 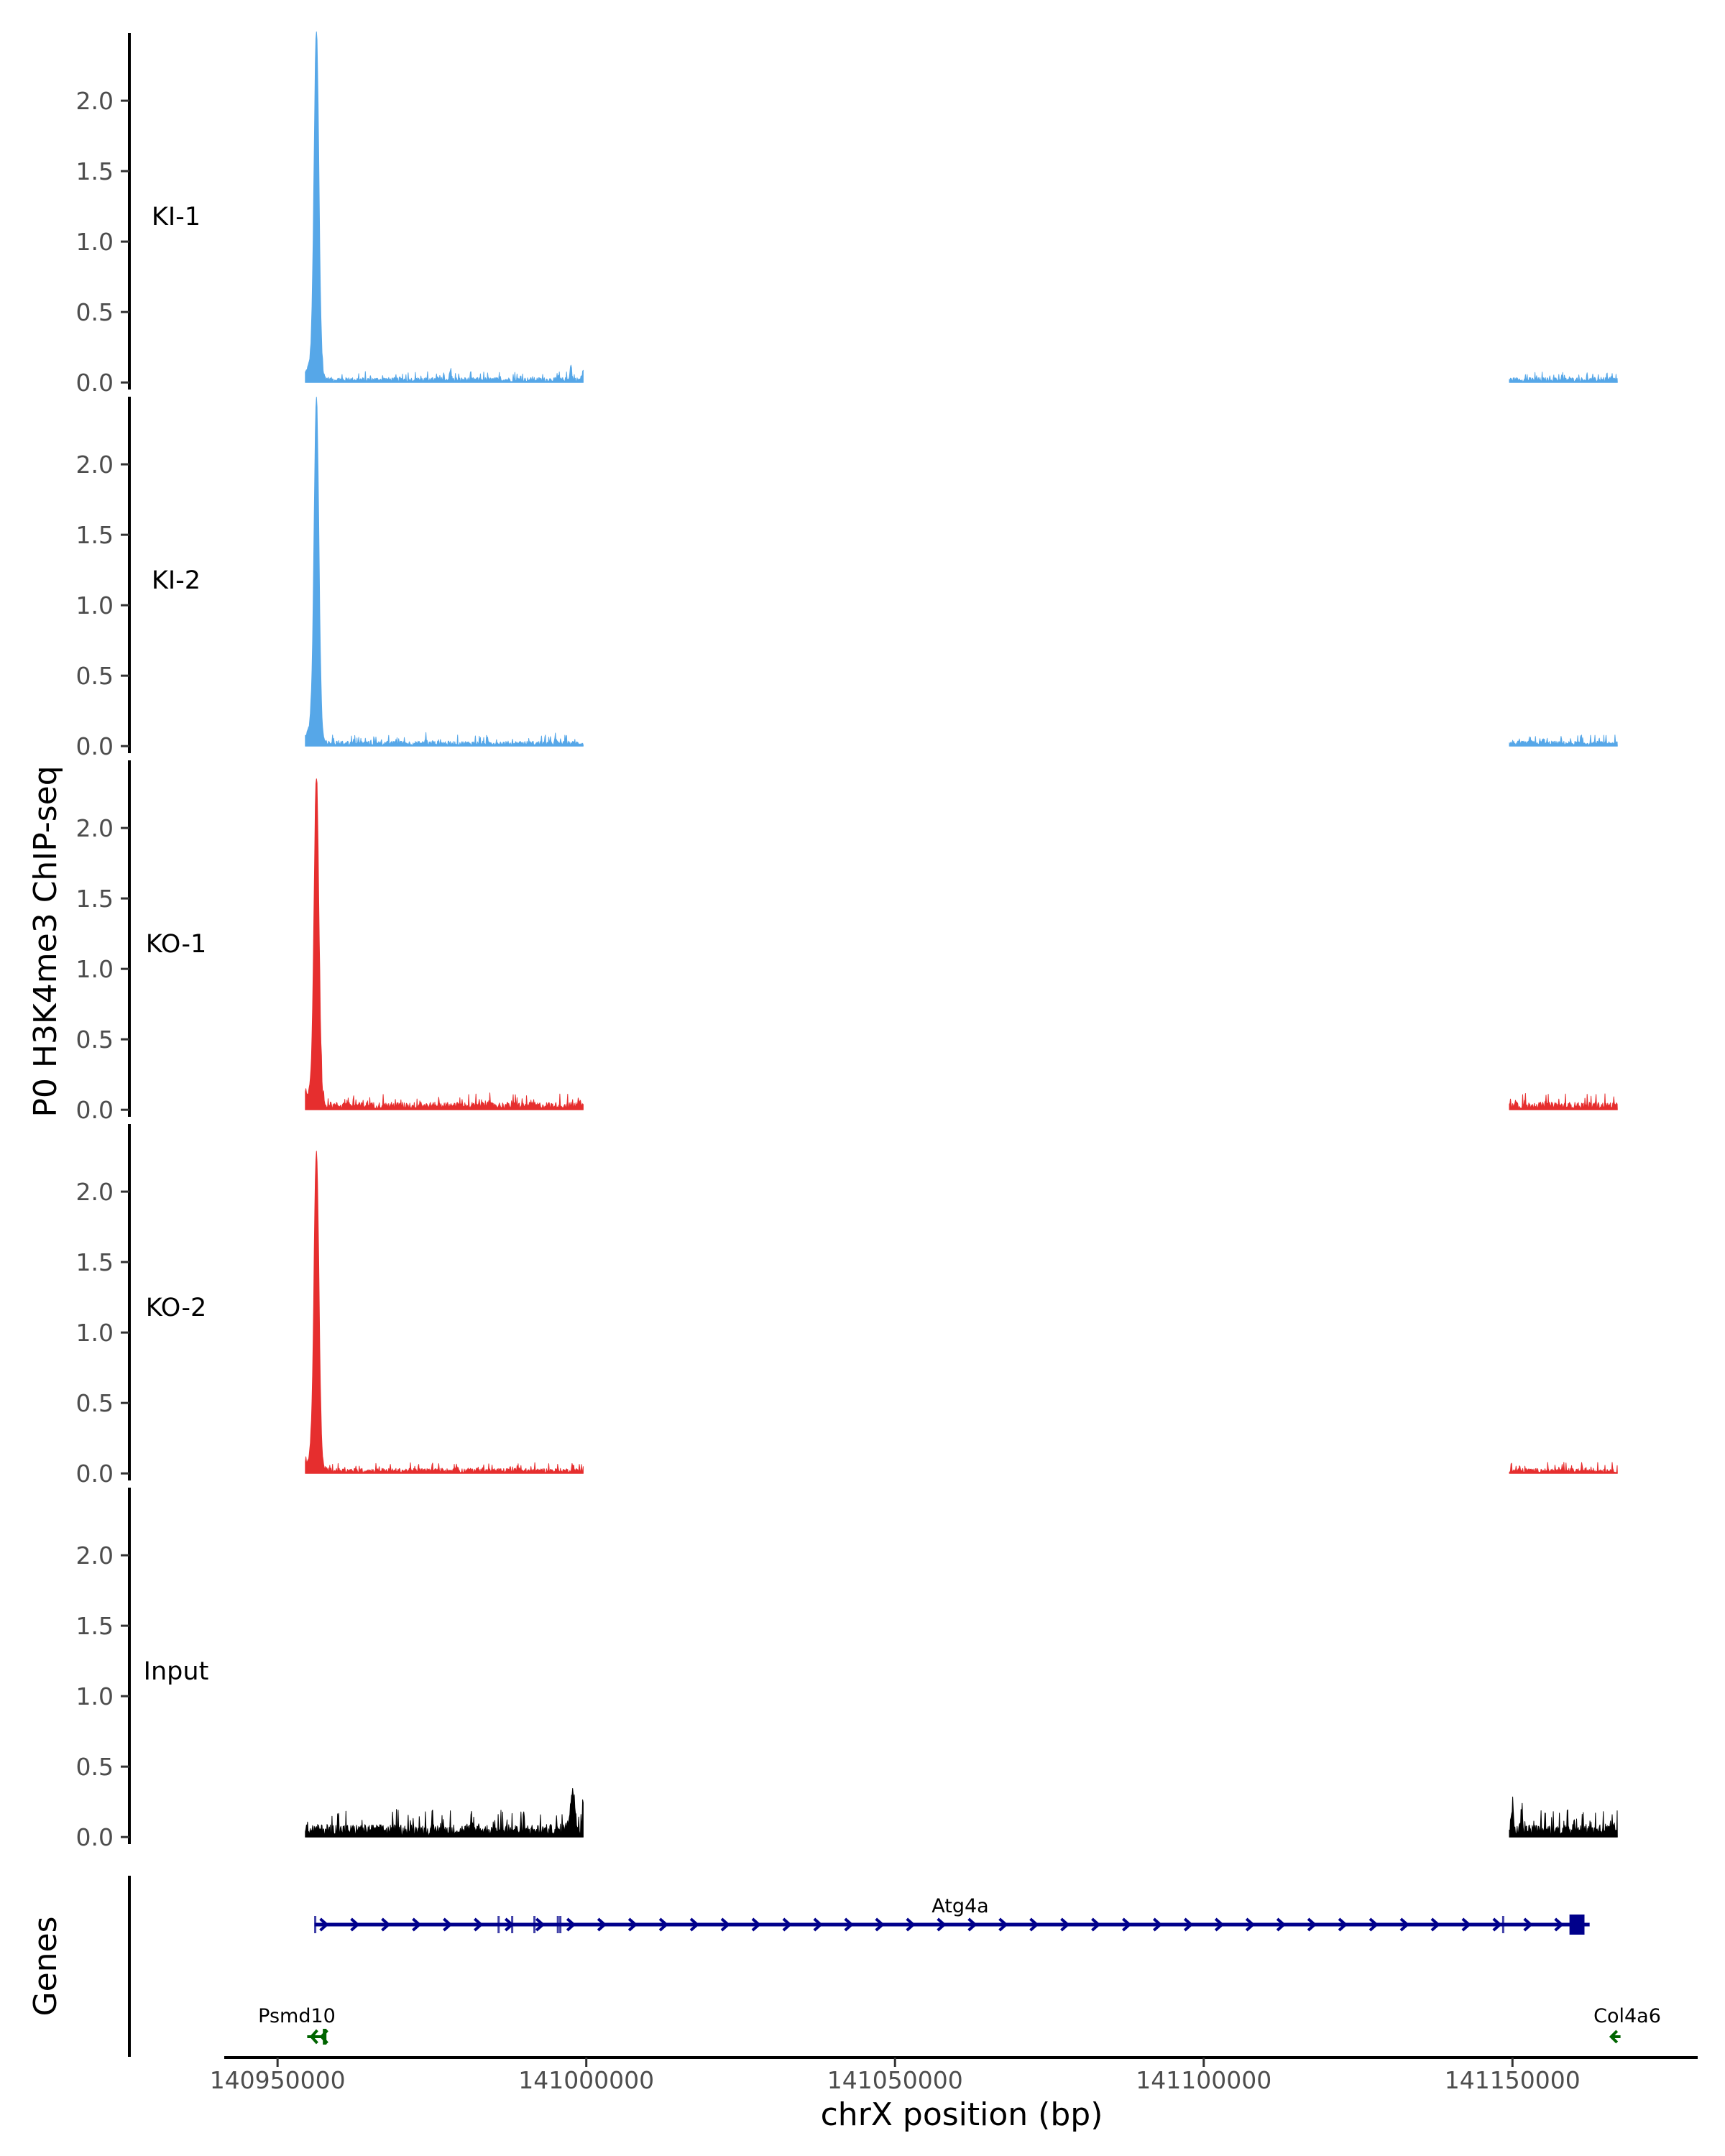 I want to click on track-label: KO-1, so click(x=176, y=944).